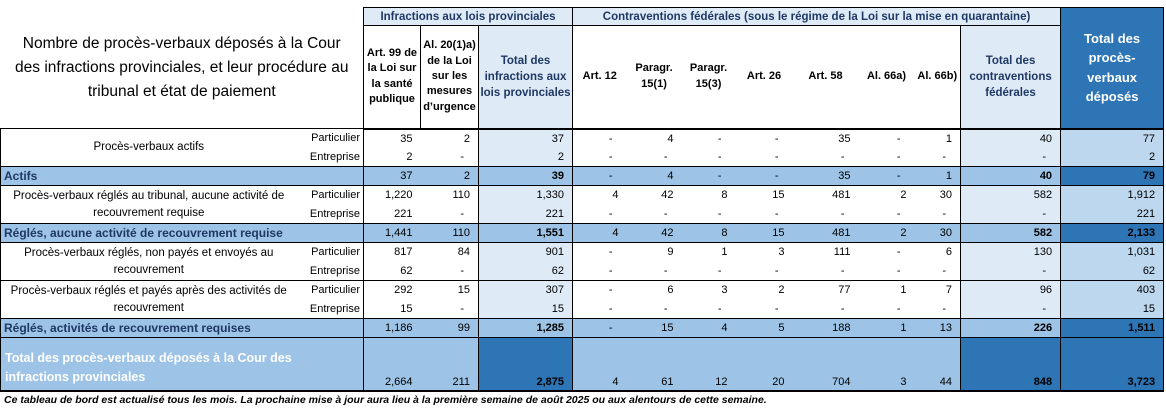 The width and height of the screenshot is (1166, 412). What do you see at coordinates (937, 290) in the screenshot?
I see `value-cell: 7` at bounding box center [937, 290].